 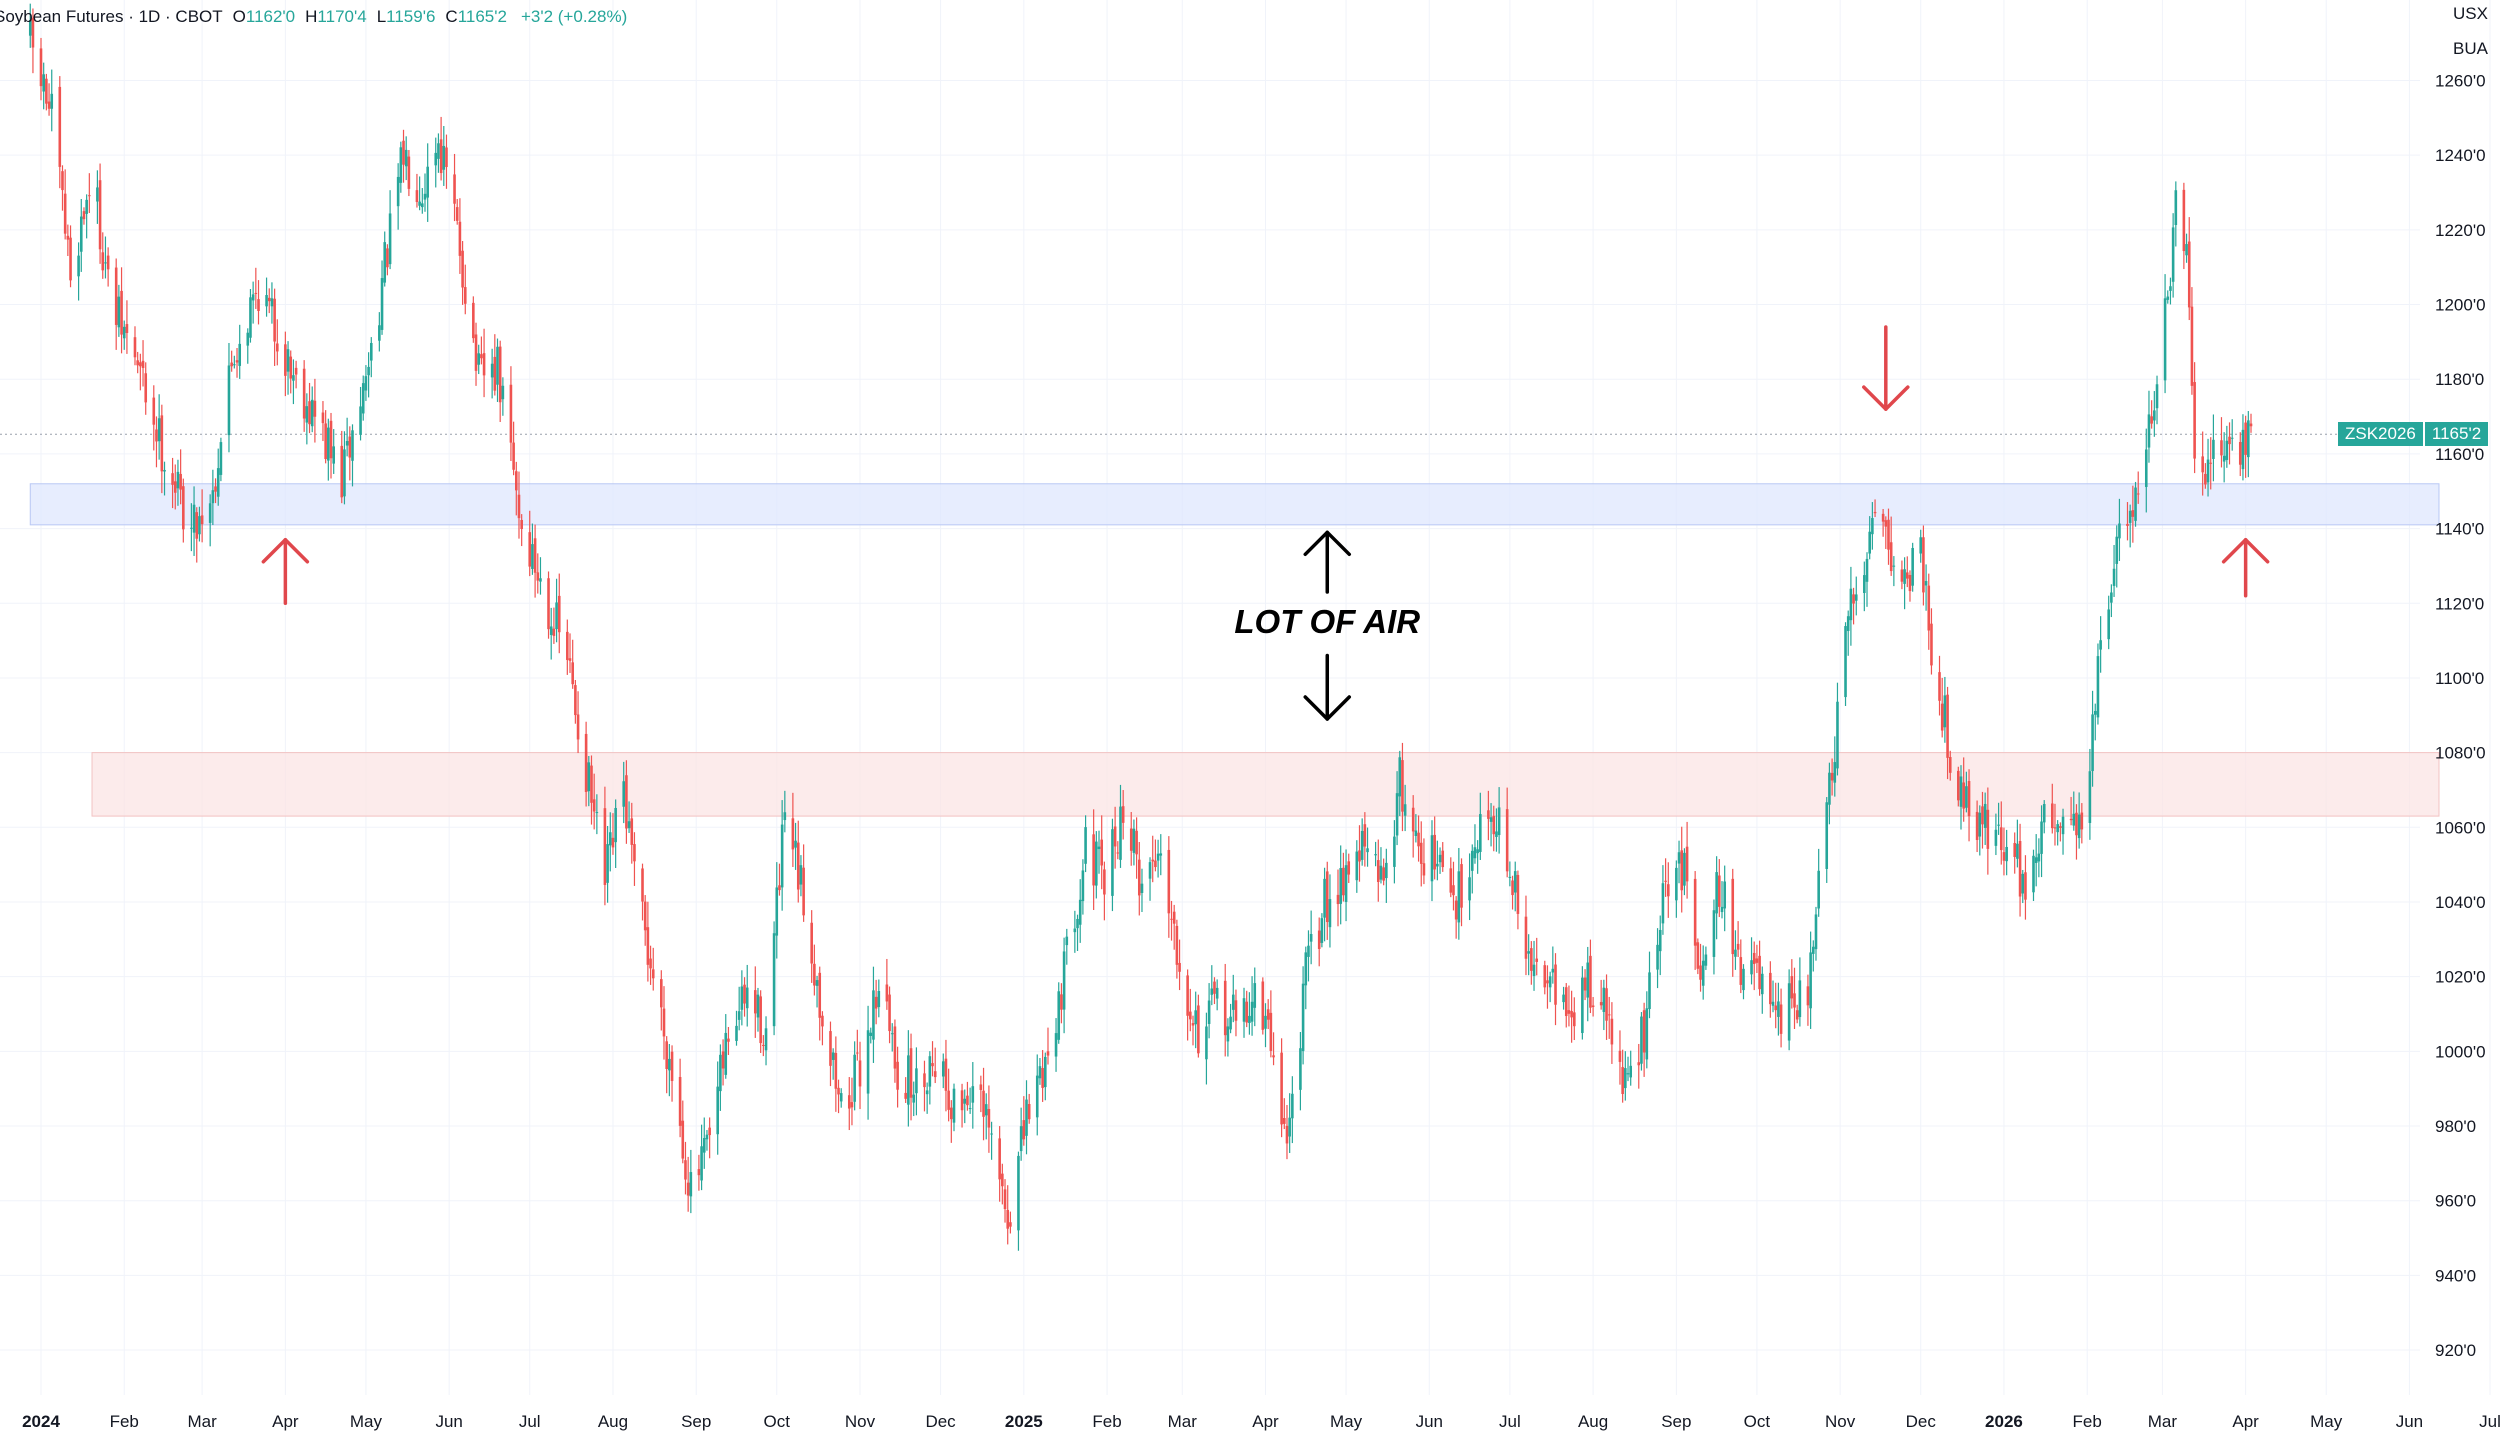 I want to click on price-tick-label: 1040'0, so click(x=2460, y=902).